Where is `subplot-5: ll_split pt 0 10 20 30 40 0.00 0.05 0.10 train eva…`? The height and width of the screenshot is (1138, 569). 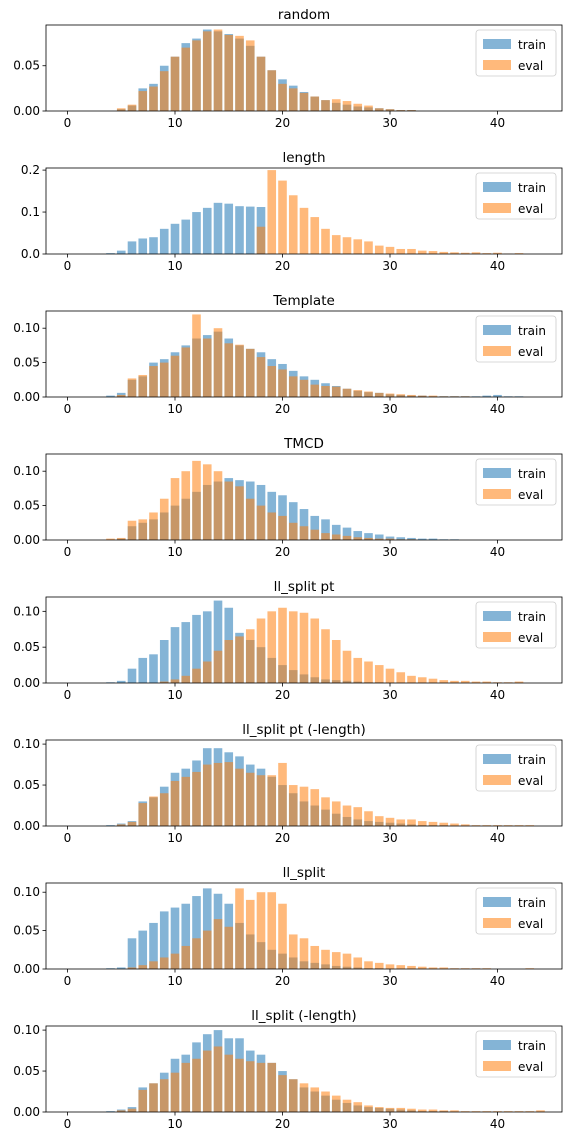
subplot-5: ll_split pt 0 10 20 30 40 0.00 0.05 0.10 train eva… is located at coordinates (288, 640).